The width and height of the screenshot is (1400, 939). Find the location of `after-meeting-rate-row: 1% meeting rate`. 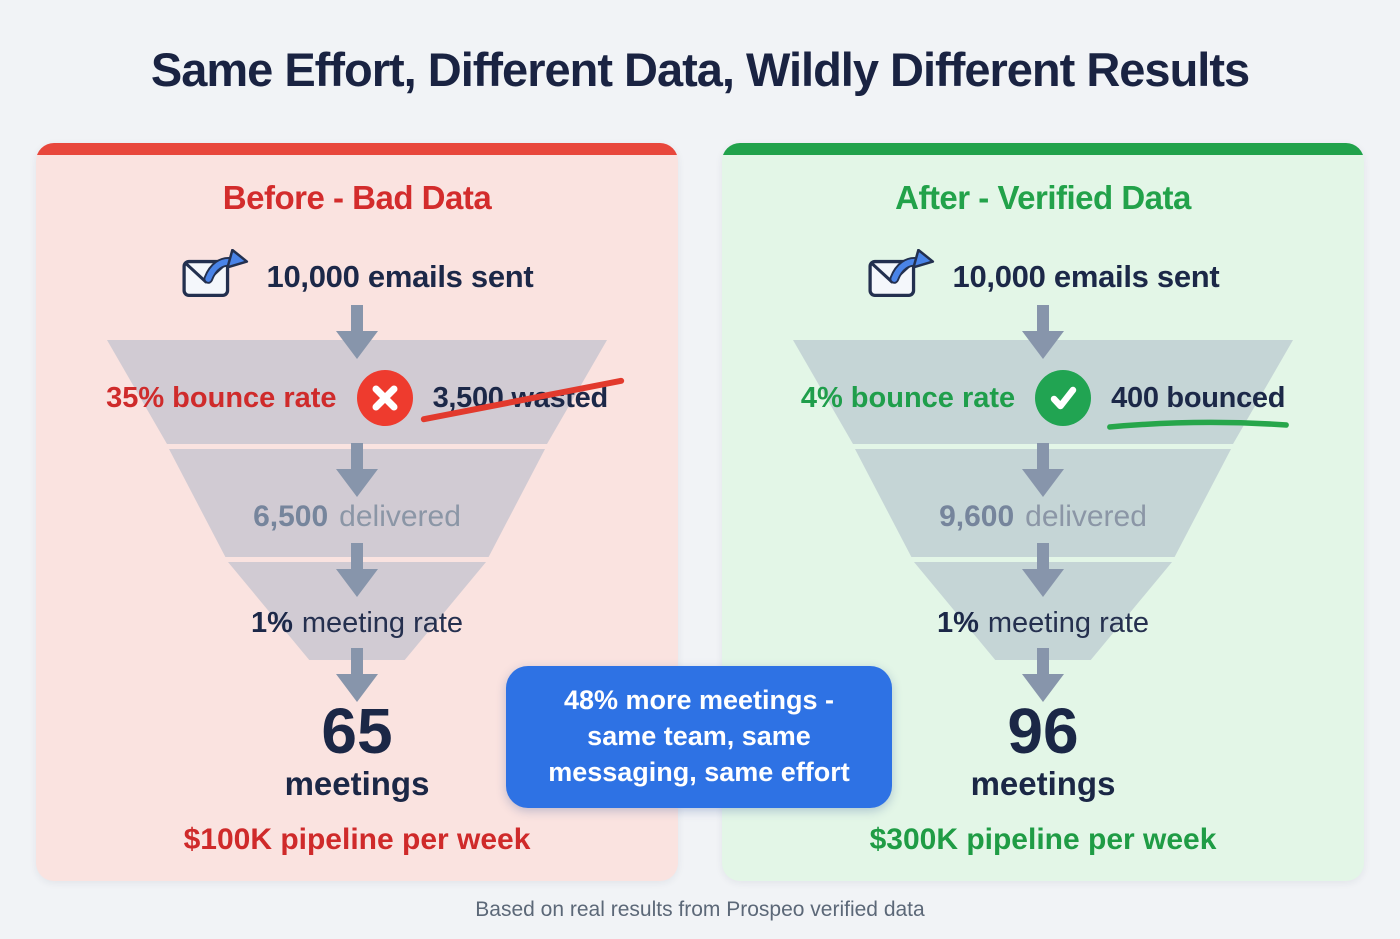

after-meeting-rate-row: 1% meeting rate is located at coordinates (1043, 623).